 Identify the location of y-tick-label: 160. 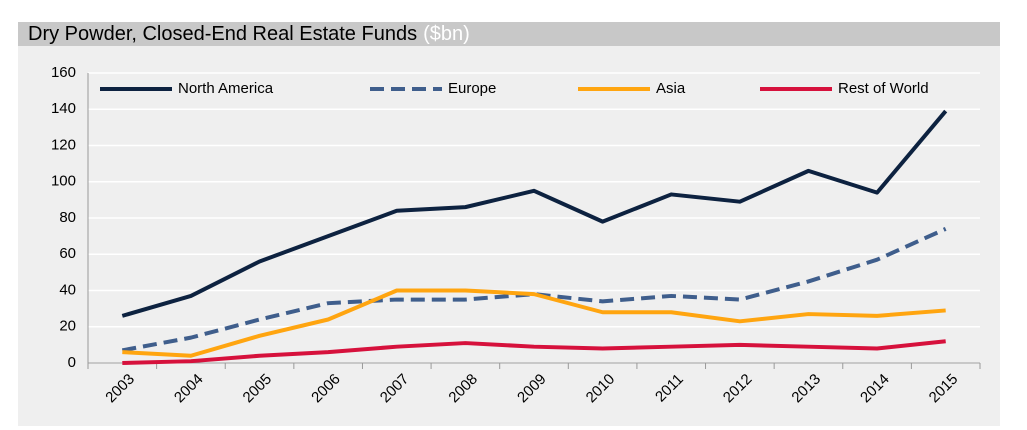
(63, 72).